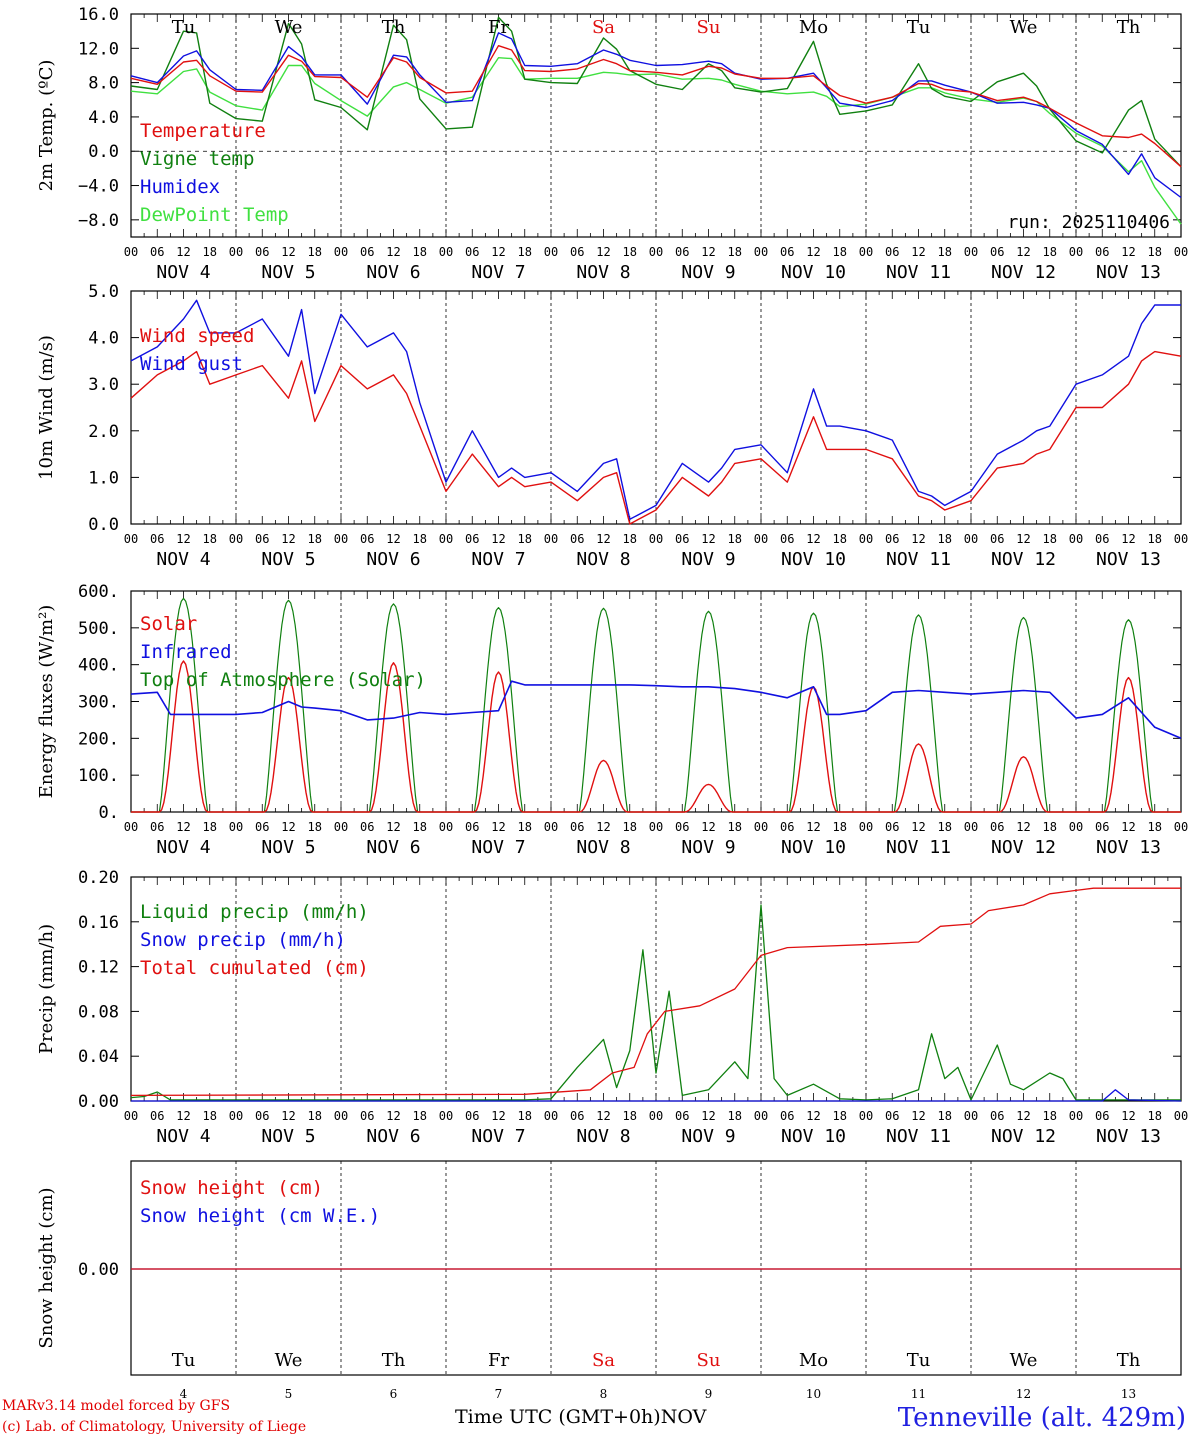 The height and width of the screenshot is (1440, 1194). Describe the element at coordinates (231, 1188) in the screenshot. I see `legend-entry: Snow height (cm)` at that location.